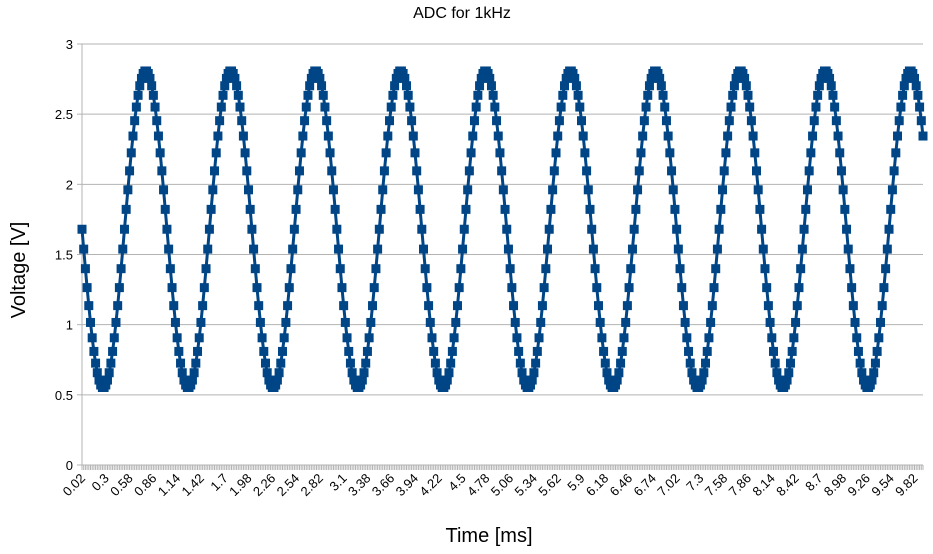  What do you see at coordinates (121, 485) in the screenshot?
I see `x-tick-label: 0.58` at bounding box center [121, 485].